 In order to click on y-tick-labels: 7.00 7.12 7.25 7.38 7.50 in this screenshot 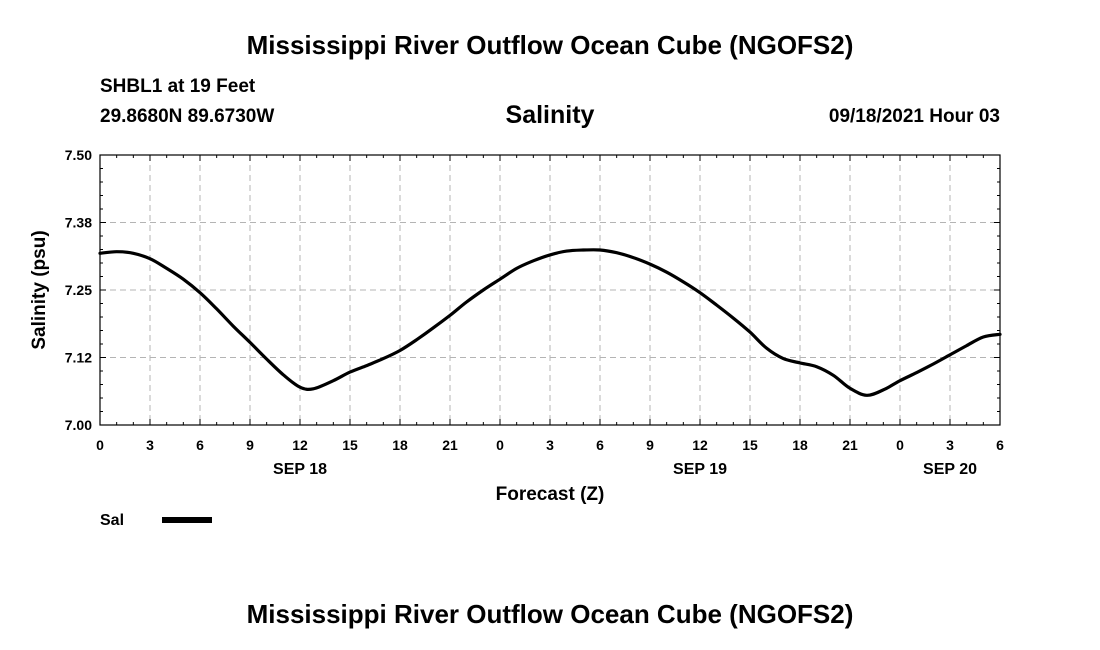, I will do `click(78, 290)`.